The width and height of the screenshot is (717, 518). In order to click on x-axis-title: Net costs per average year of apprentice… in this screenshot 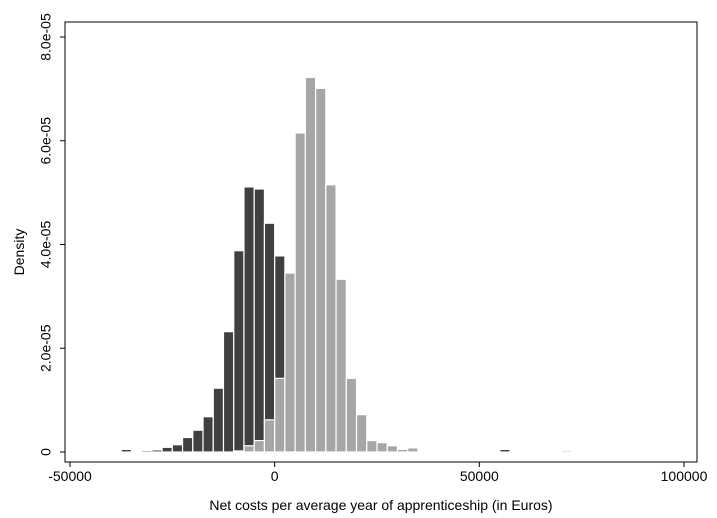, I will do `click(380, 505)`.